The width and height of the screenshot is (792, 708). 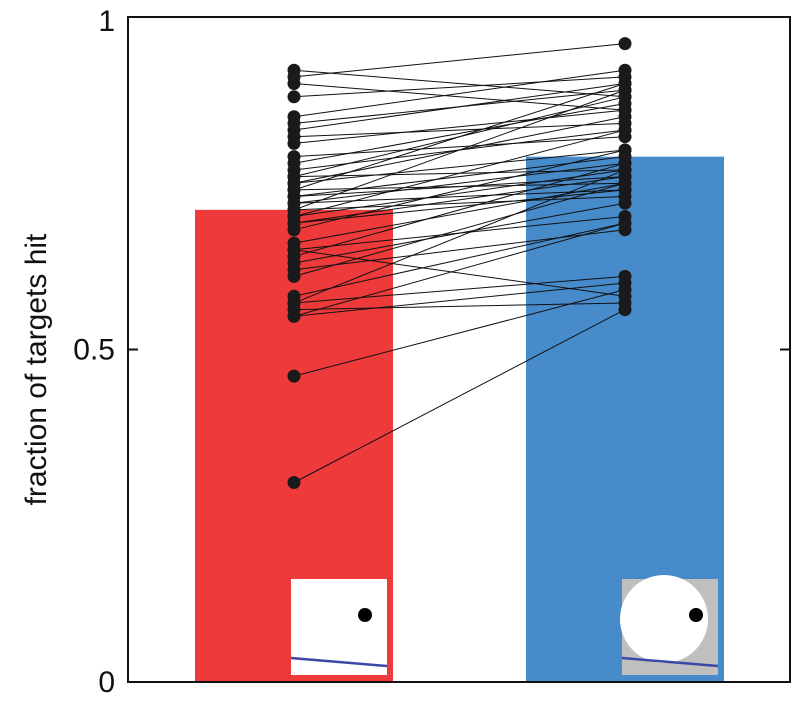 I want to click on insets-layer, so click(x=504, y=625).